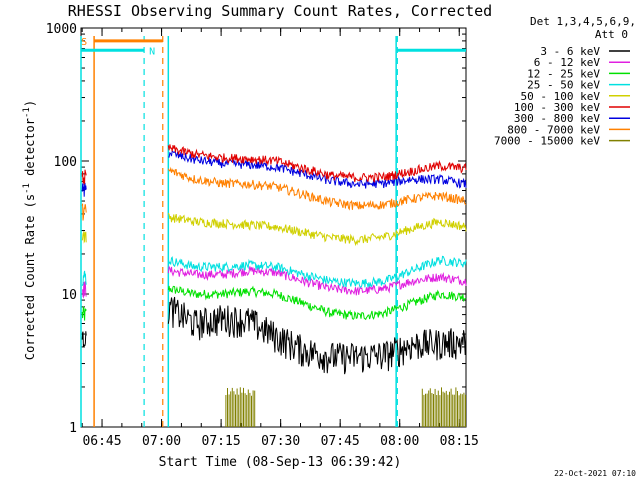  Describe the element at coordinates (152, 51) in the screenshot. I see `night-flag-label: N` at that location.